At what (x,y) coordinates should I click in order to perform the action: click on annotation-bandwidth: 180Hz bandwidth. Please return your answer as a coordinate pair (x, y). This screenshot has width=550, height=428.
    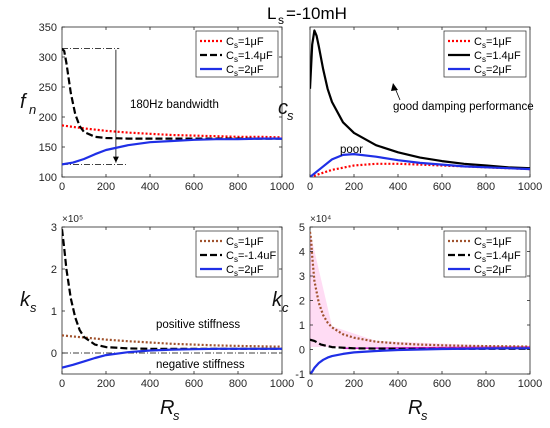
    Looking at the image, I should click on (174, 105).